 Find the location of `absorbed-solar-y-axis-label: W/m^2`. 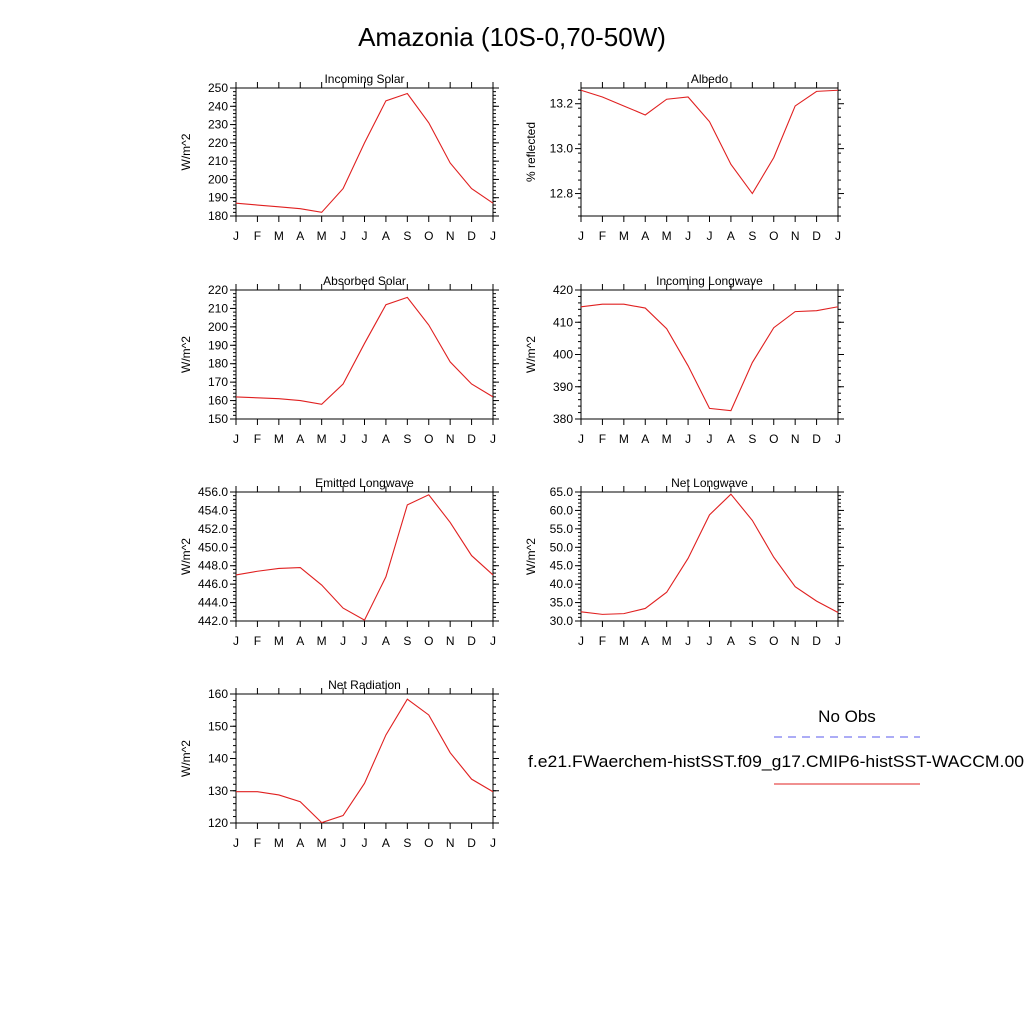

absorbed-solar-y-axis-label: W/m^2 is located at coordinates (186, 354).